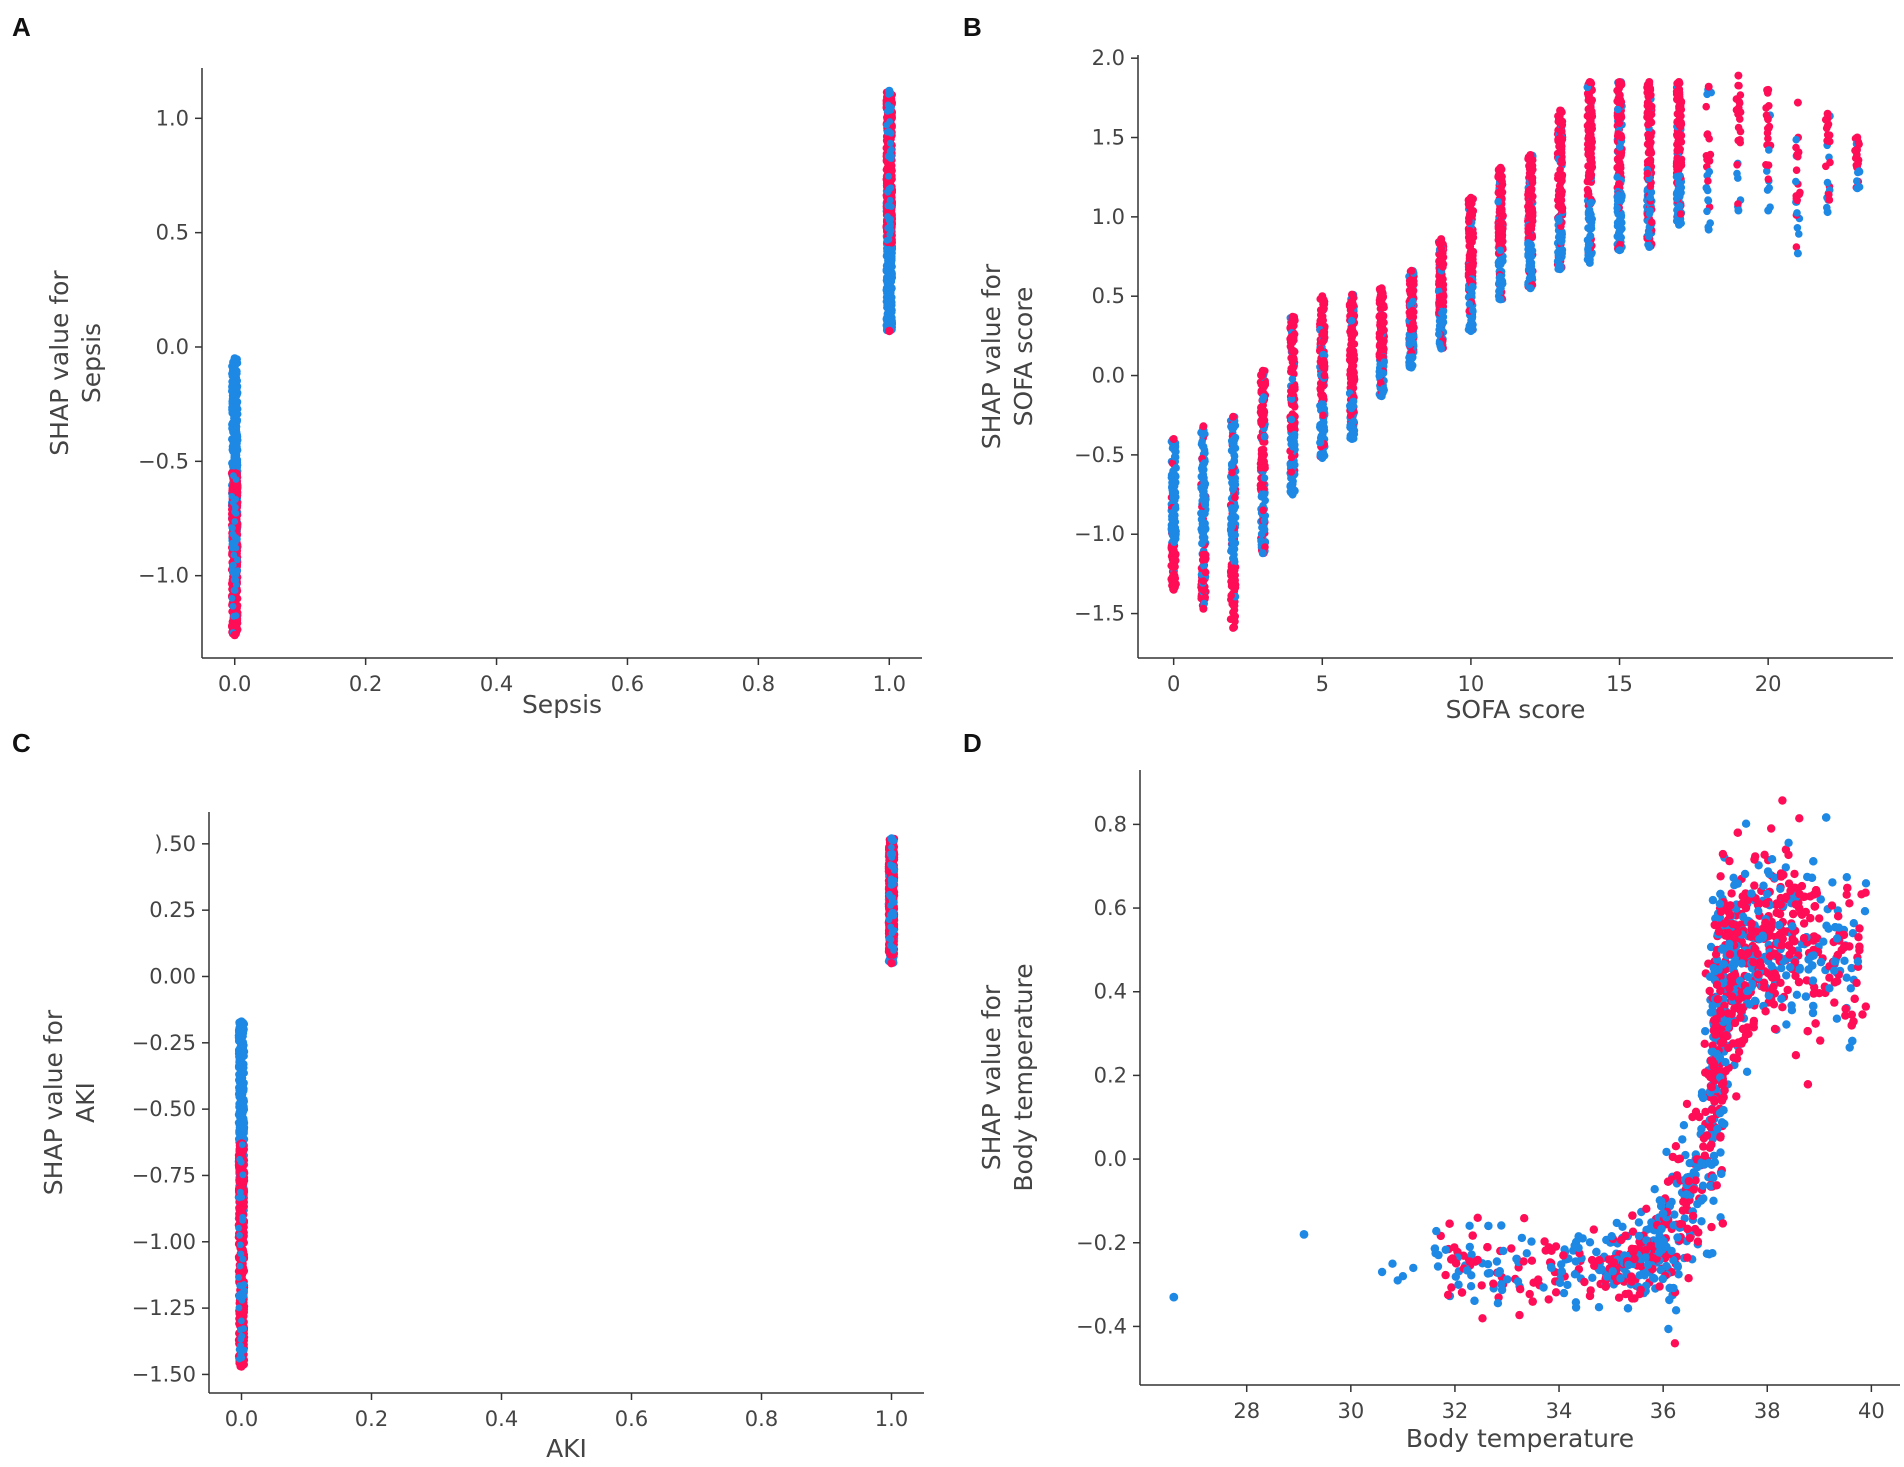 Image resolution: width=1904 pixels, height=1467 pixels. What do you see at coordinates (85, 1102) in the screenshot?
I see `y-axis-title-line: AKI` at bounding box center [85, 1102].